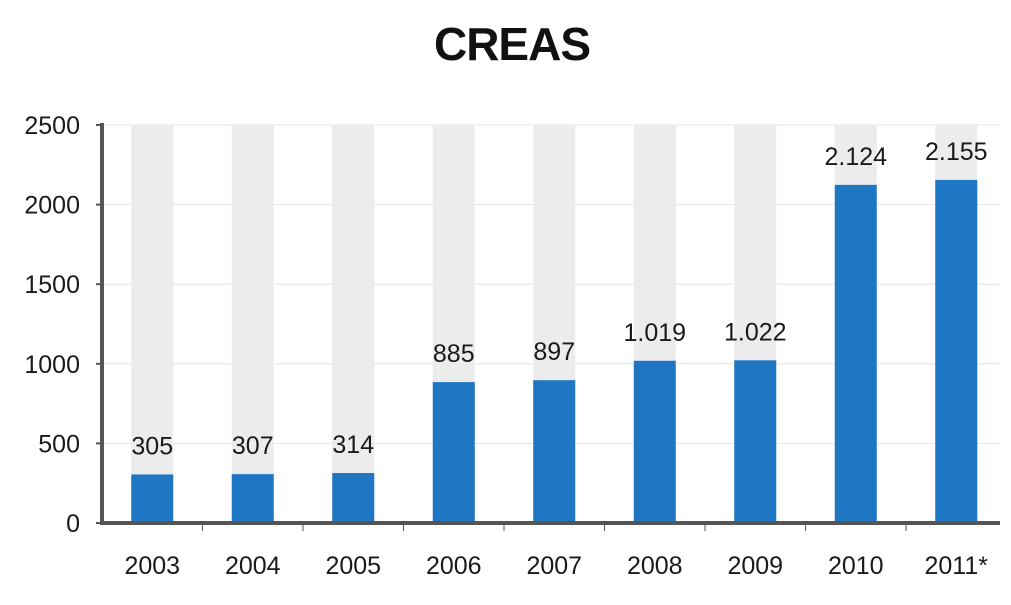 The image size is (1011, 605). I want to click on data-label: 314, so click(353, 445).